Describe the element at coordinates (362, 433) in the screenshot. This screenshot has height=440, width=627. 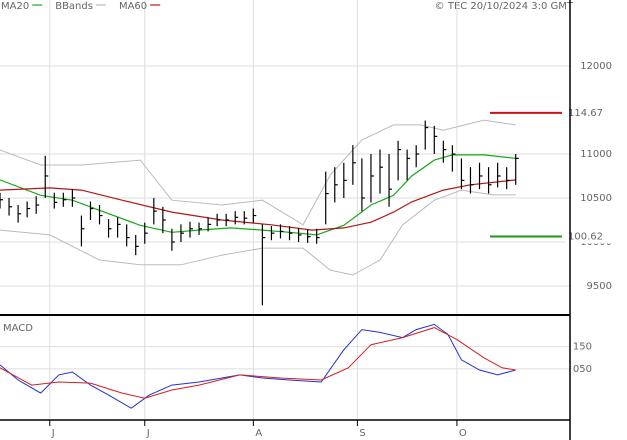
I see `x-tick-label: S` at that location.